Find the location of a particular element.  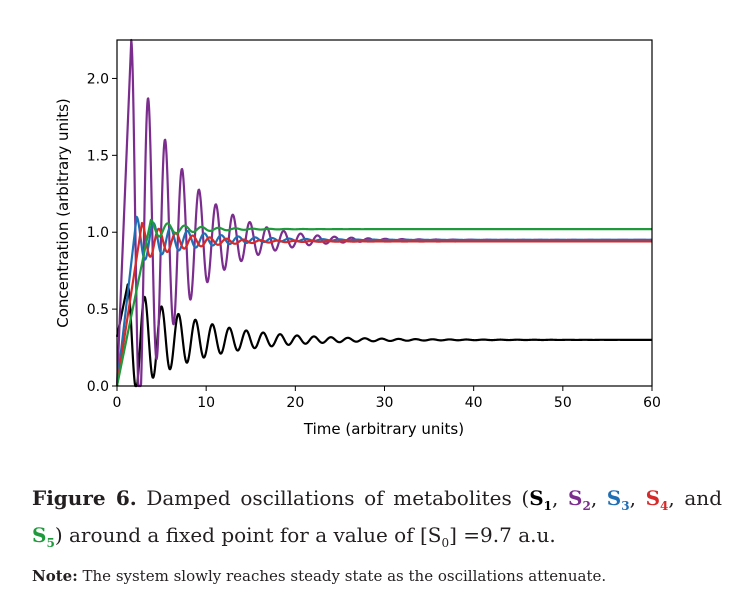

note-label: Note: is located at coordinates (55, 576).